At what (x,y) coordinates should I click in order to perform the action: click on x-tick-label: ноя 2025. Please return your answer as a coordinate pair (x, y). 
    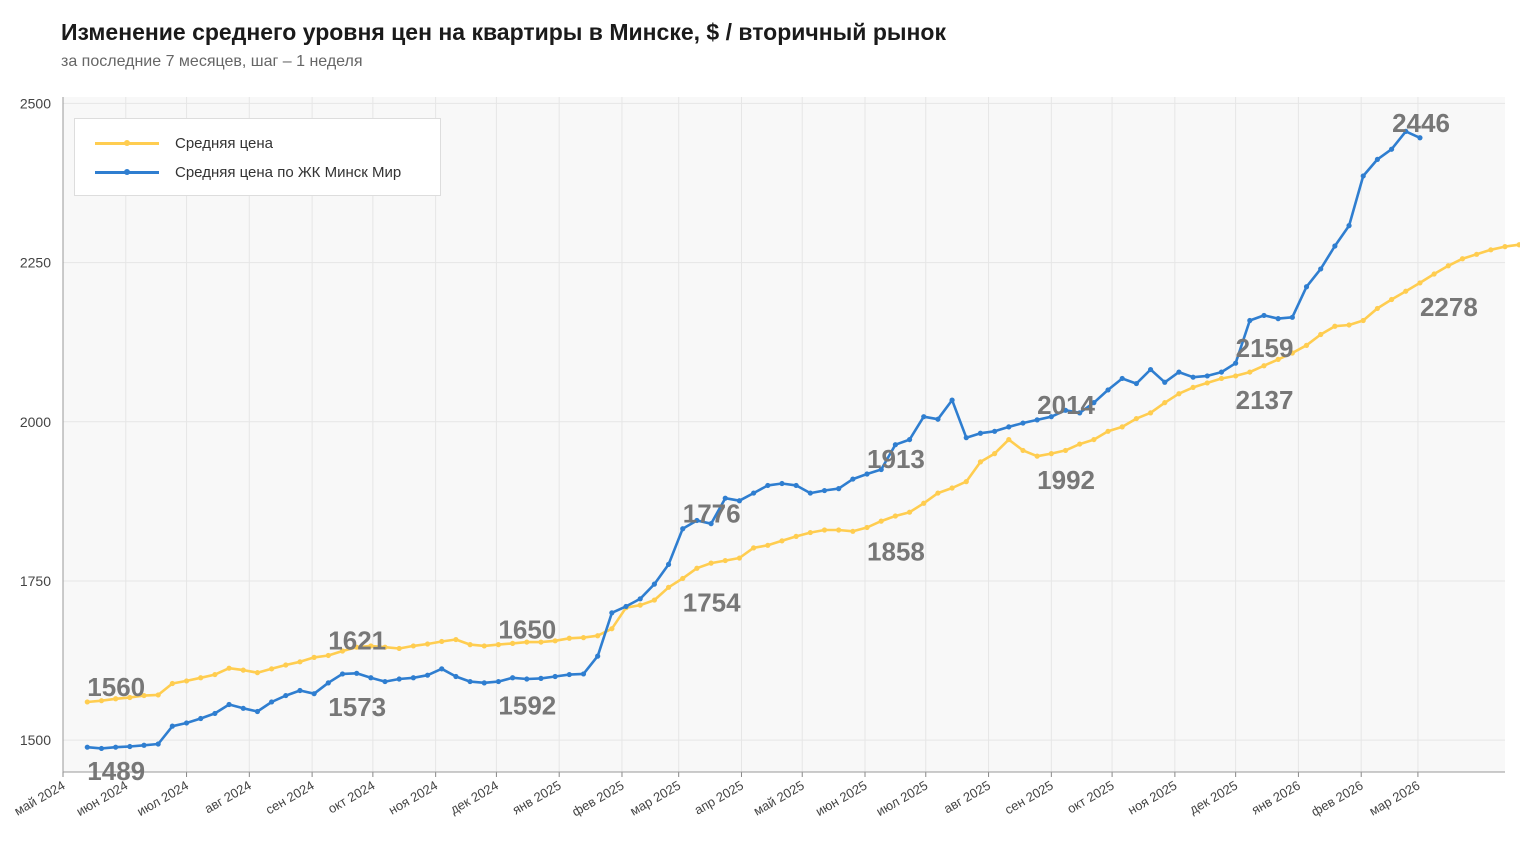
    Looking at the image, I should click on (1152, 798).